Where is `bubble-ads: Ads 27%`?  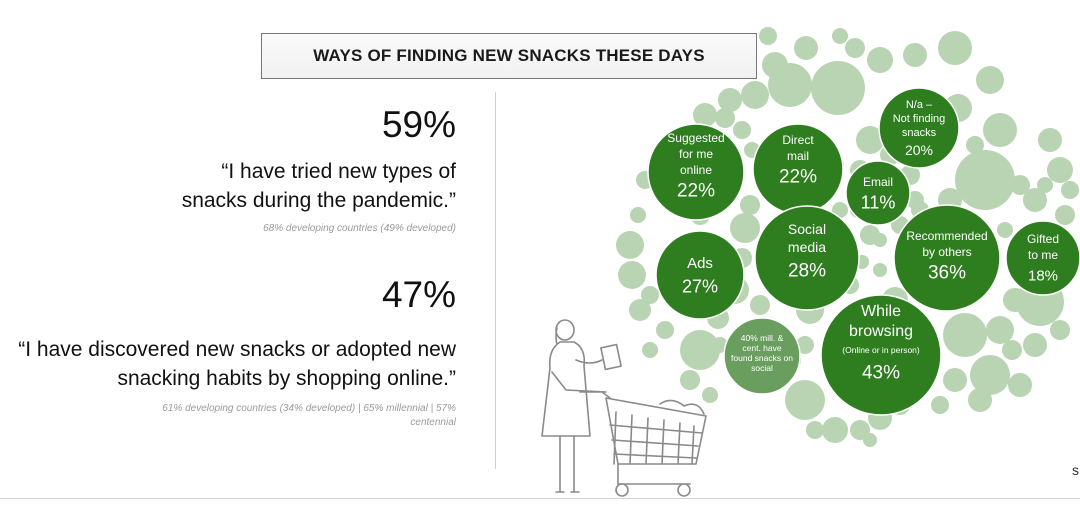 bubble-ads: Ads 27% is located at coordinates (700, 275).